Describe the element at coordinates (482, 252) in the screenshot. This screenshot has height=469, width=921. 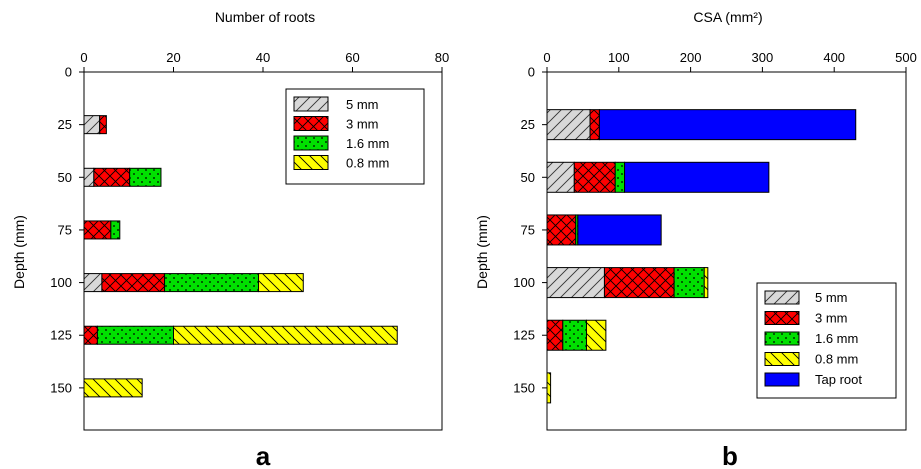
I see `panel-b-y-axis-title: Depth (mm)` at that location.